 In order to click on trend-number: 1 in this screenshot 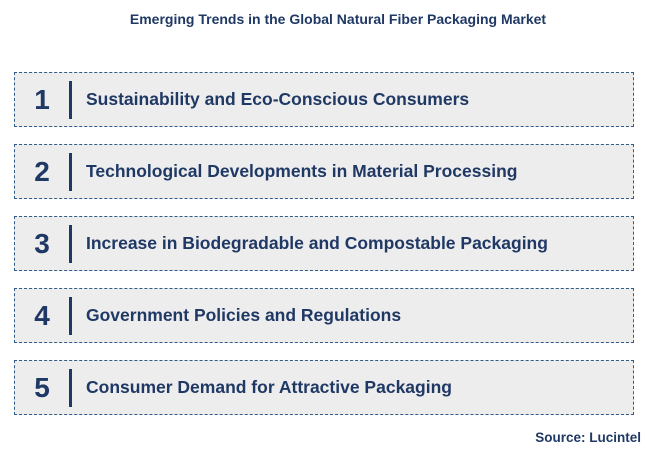, I will do `click(42, 99)`.